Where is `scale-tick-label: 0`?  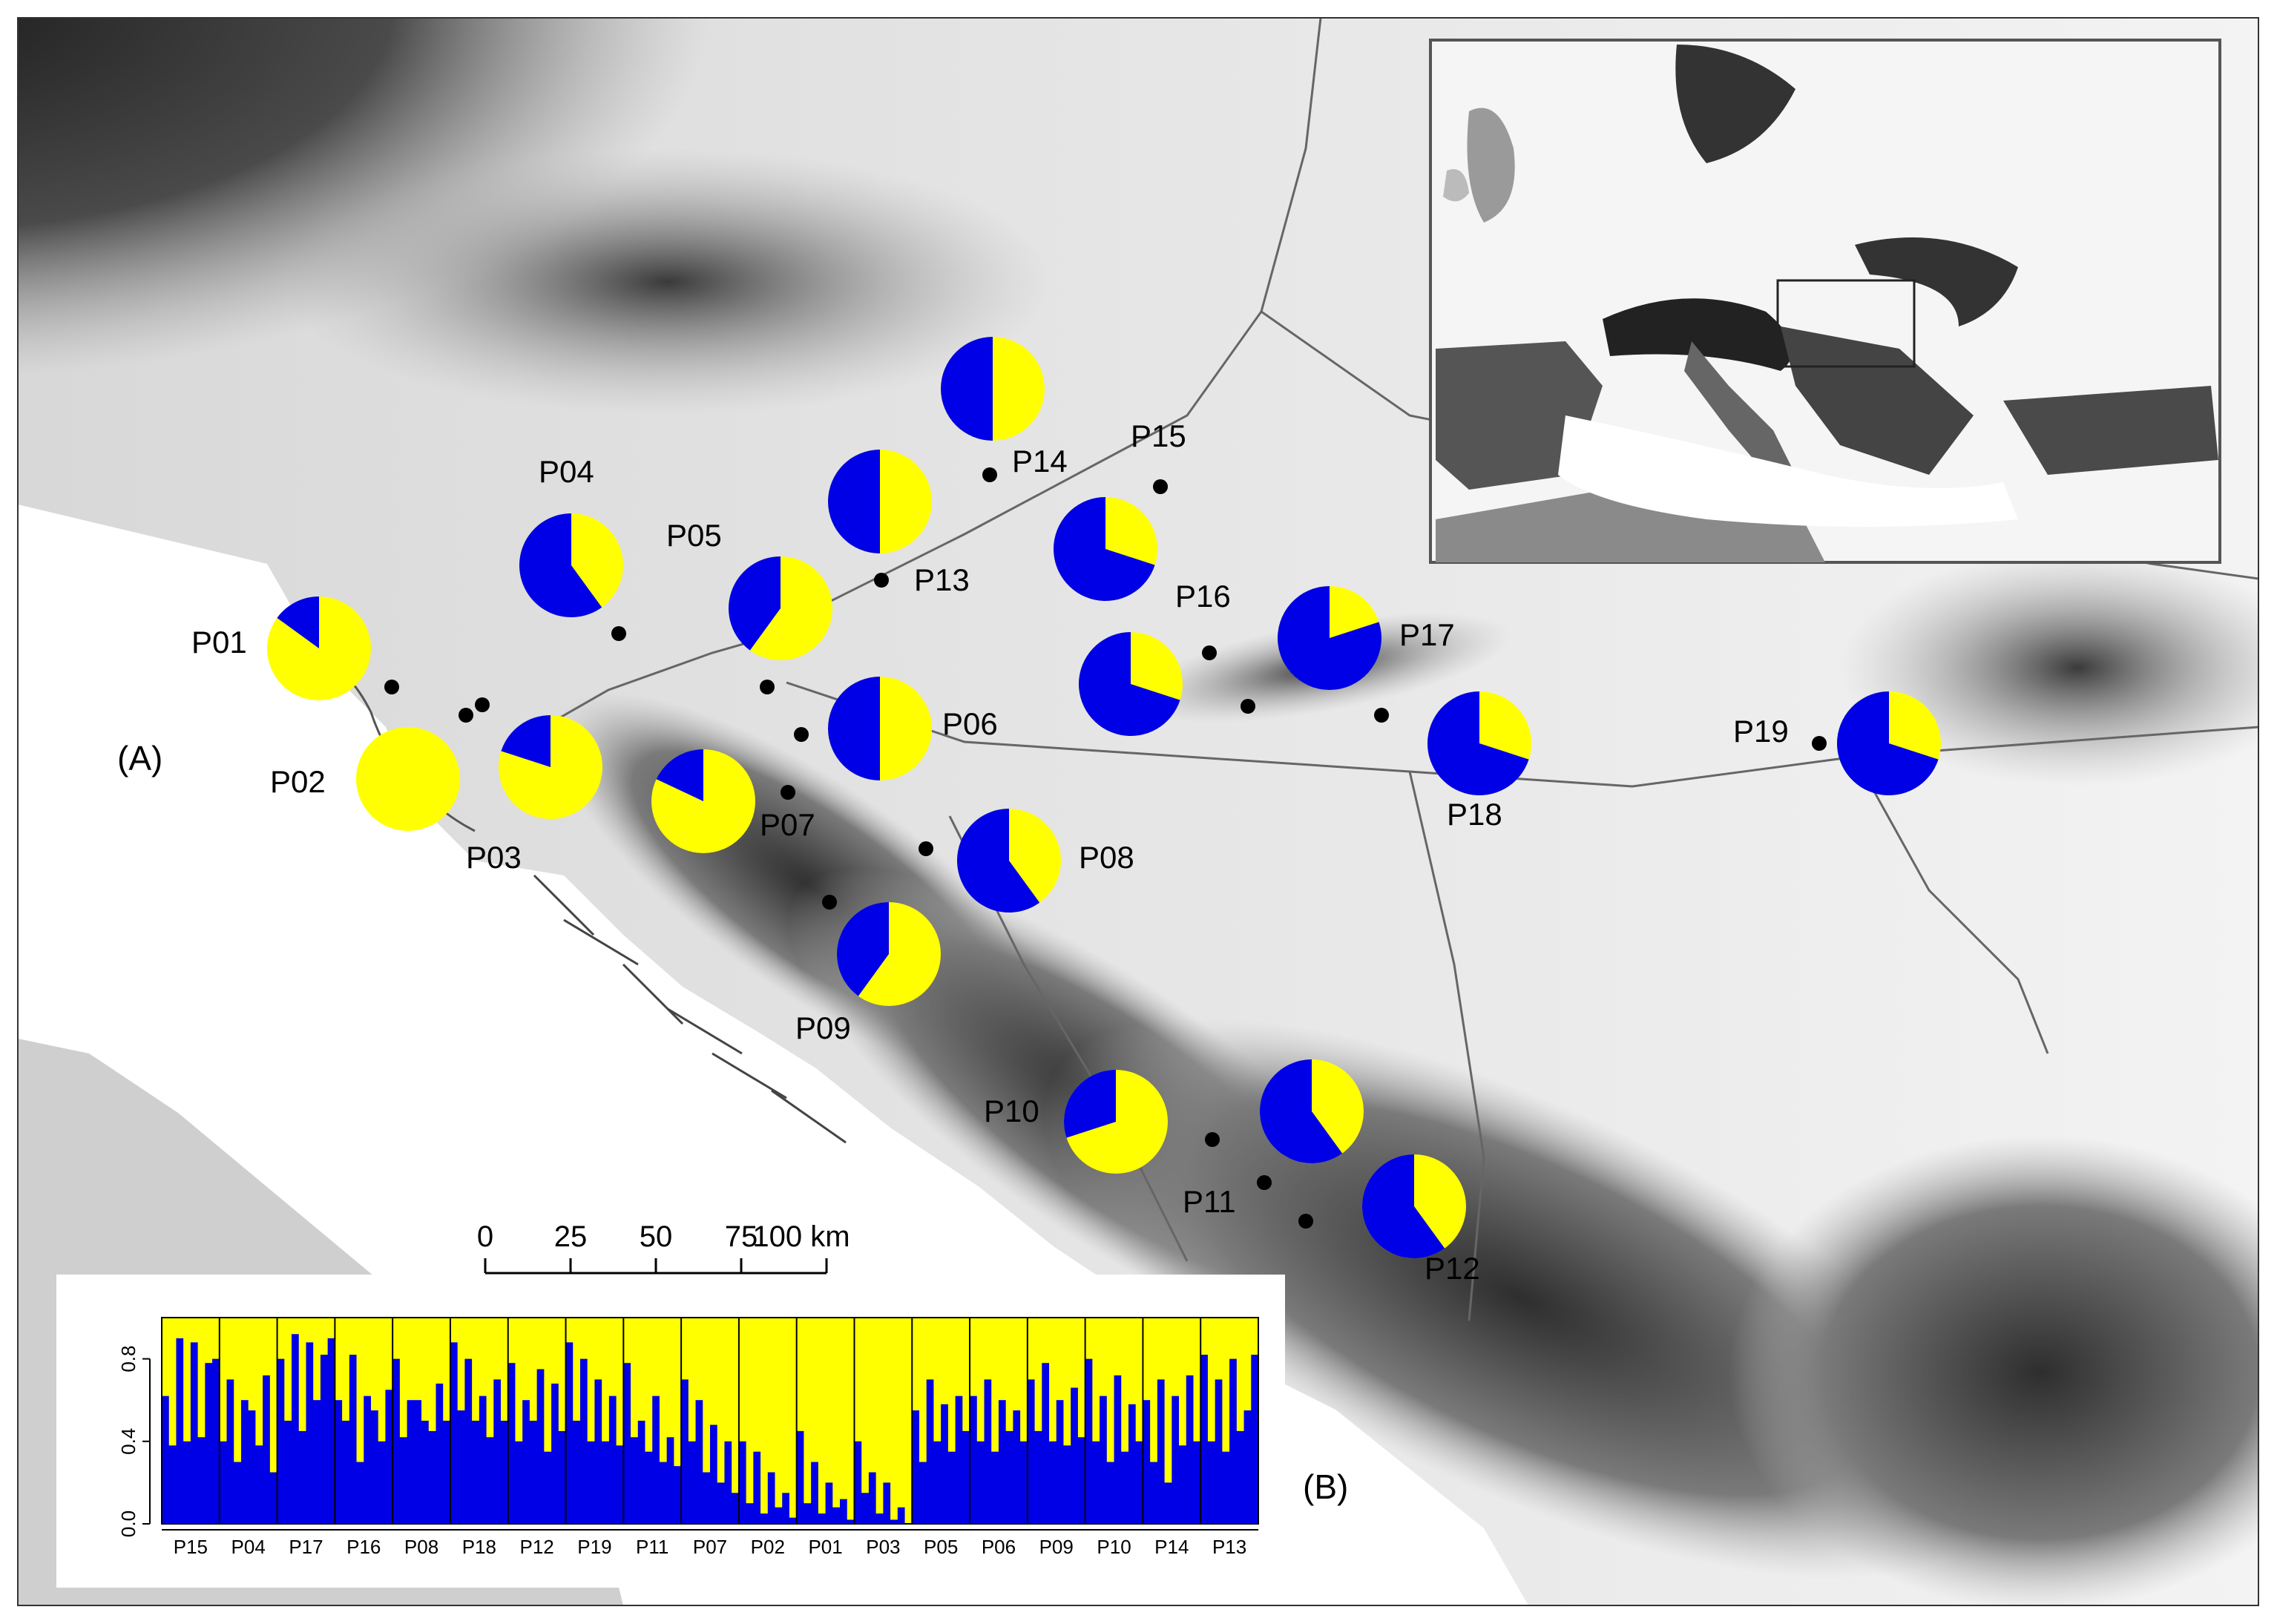 scale-tick-label: 0 is located at coordinates (485, 1236).